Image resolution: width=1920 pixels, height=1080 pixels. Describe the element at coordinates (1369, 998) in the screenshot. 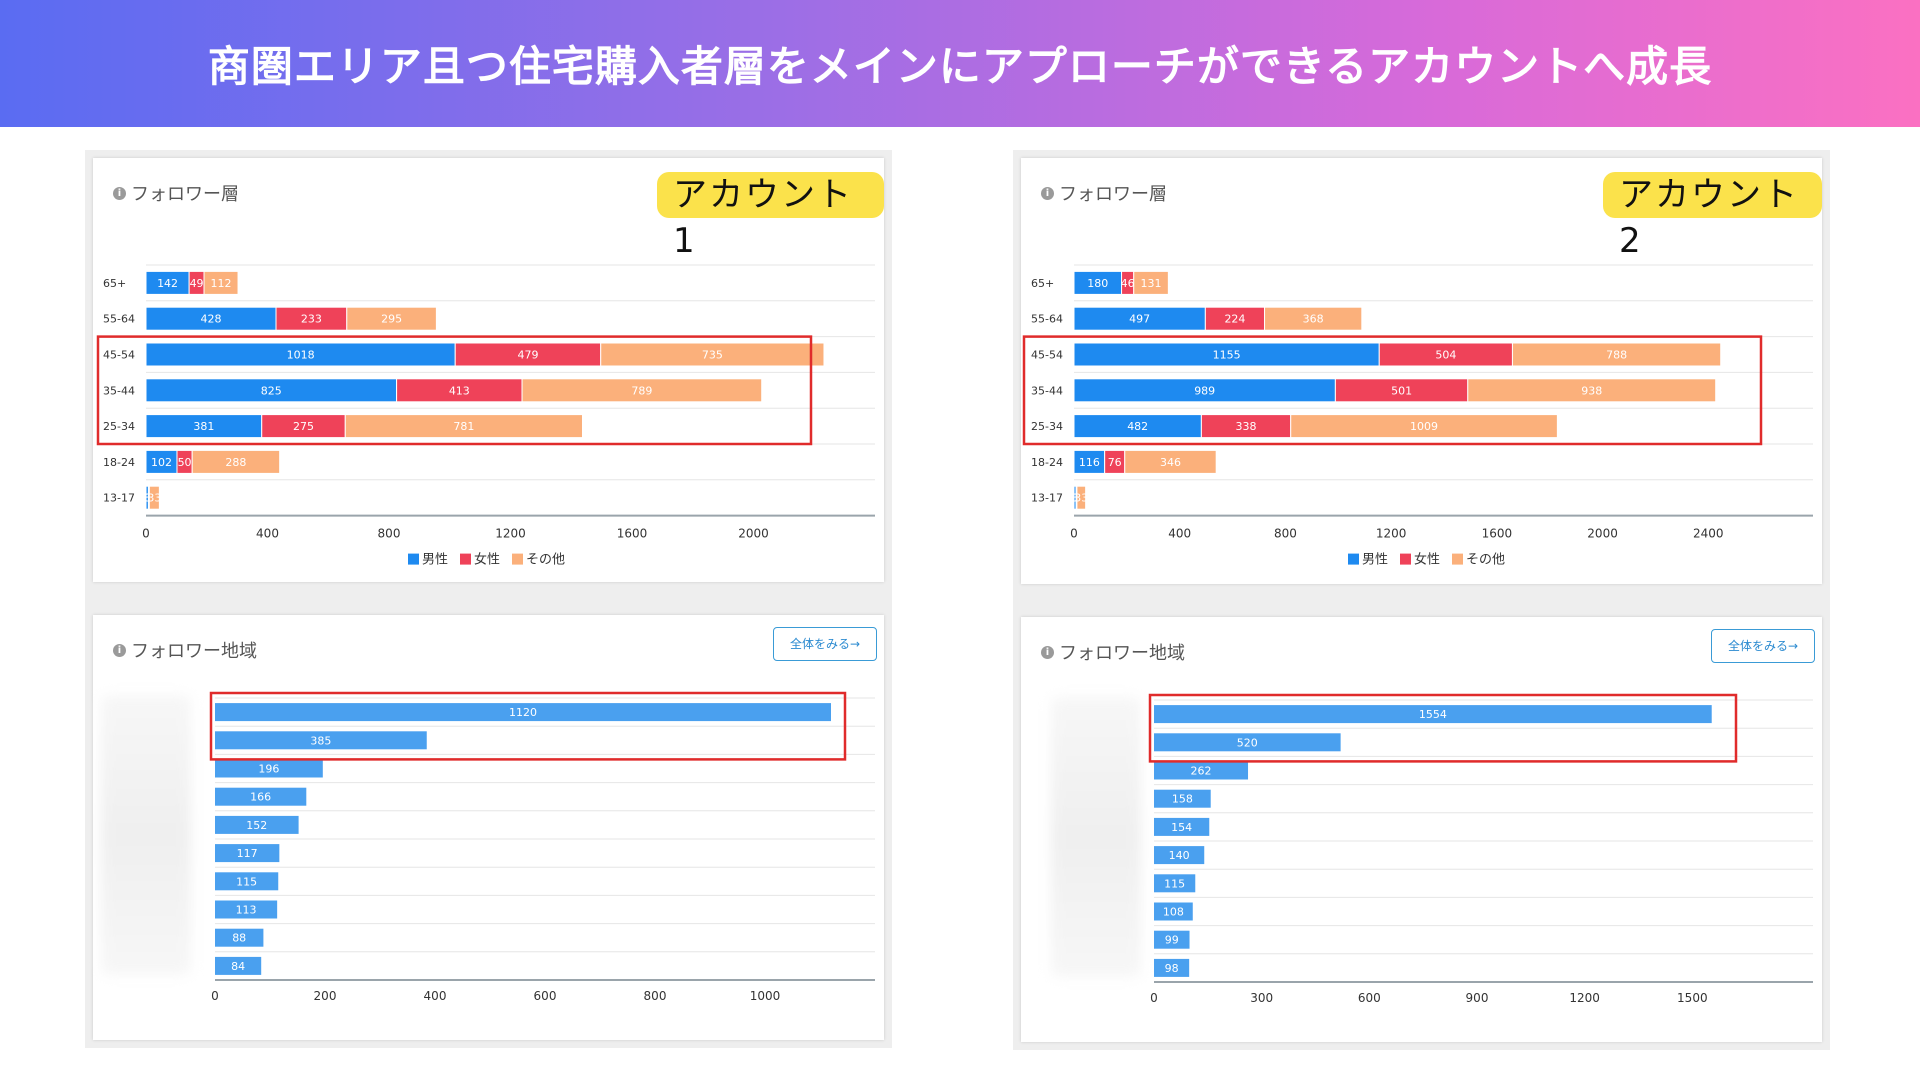

I see `x-tick-label: 600` at that location.